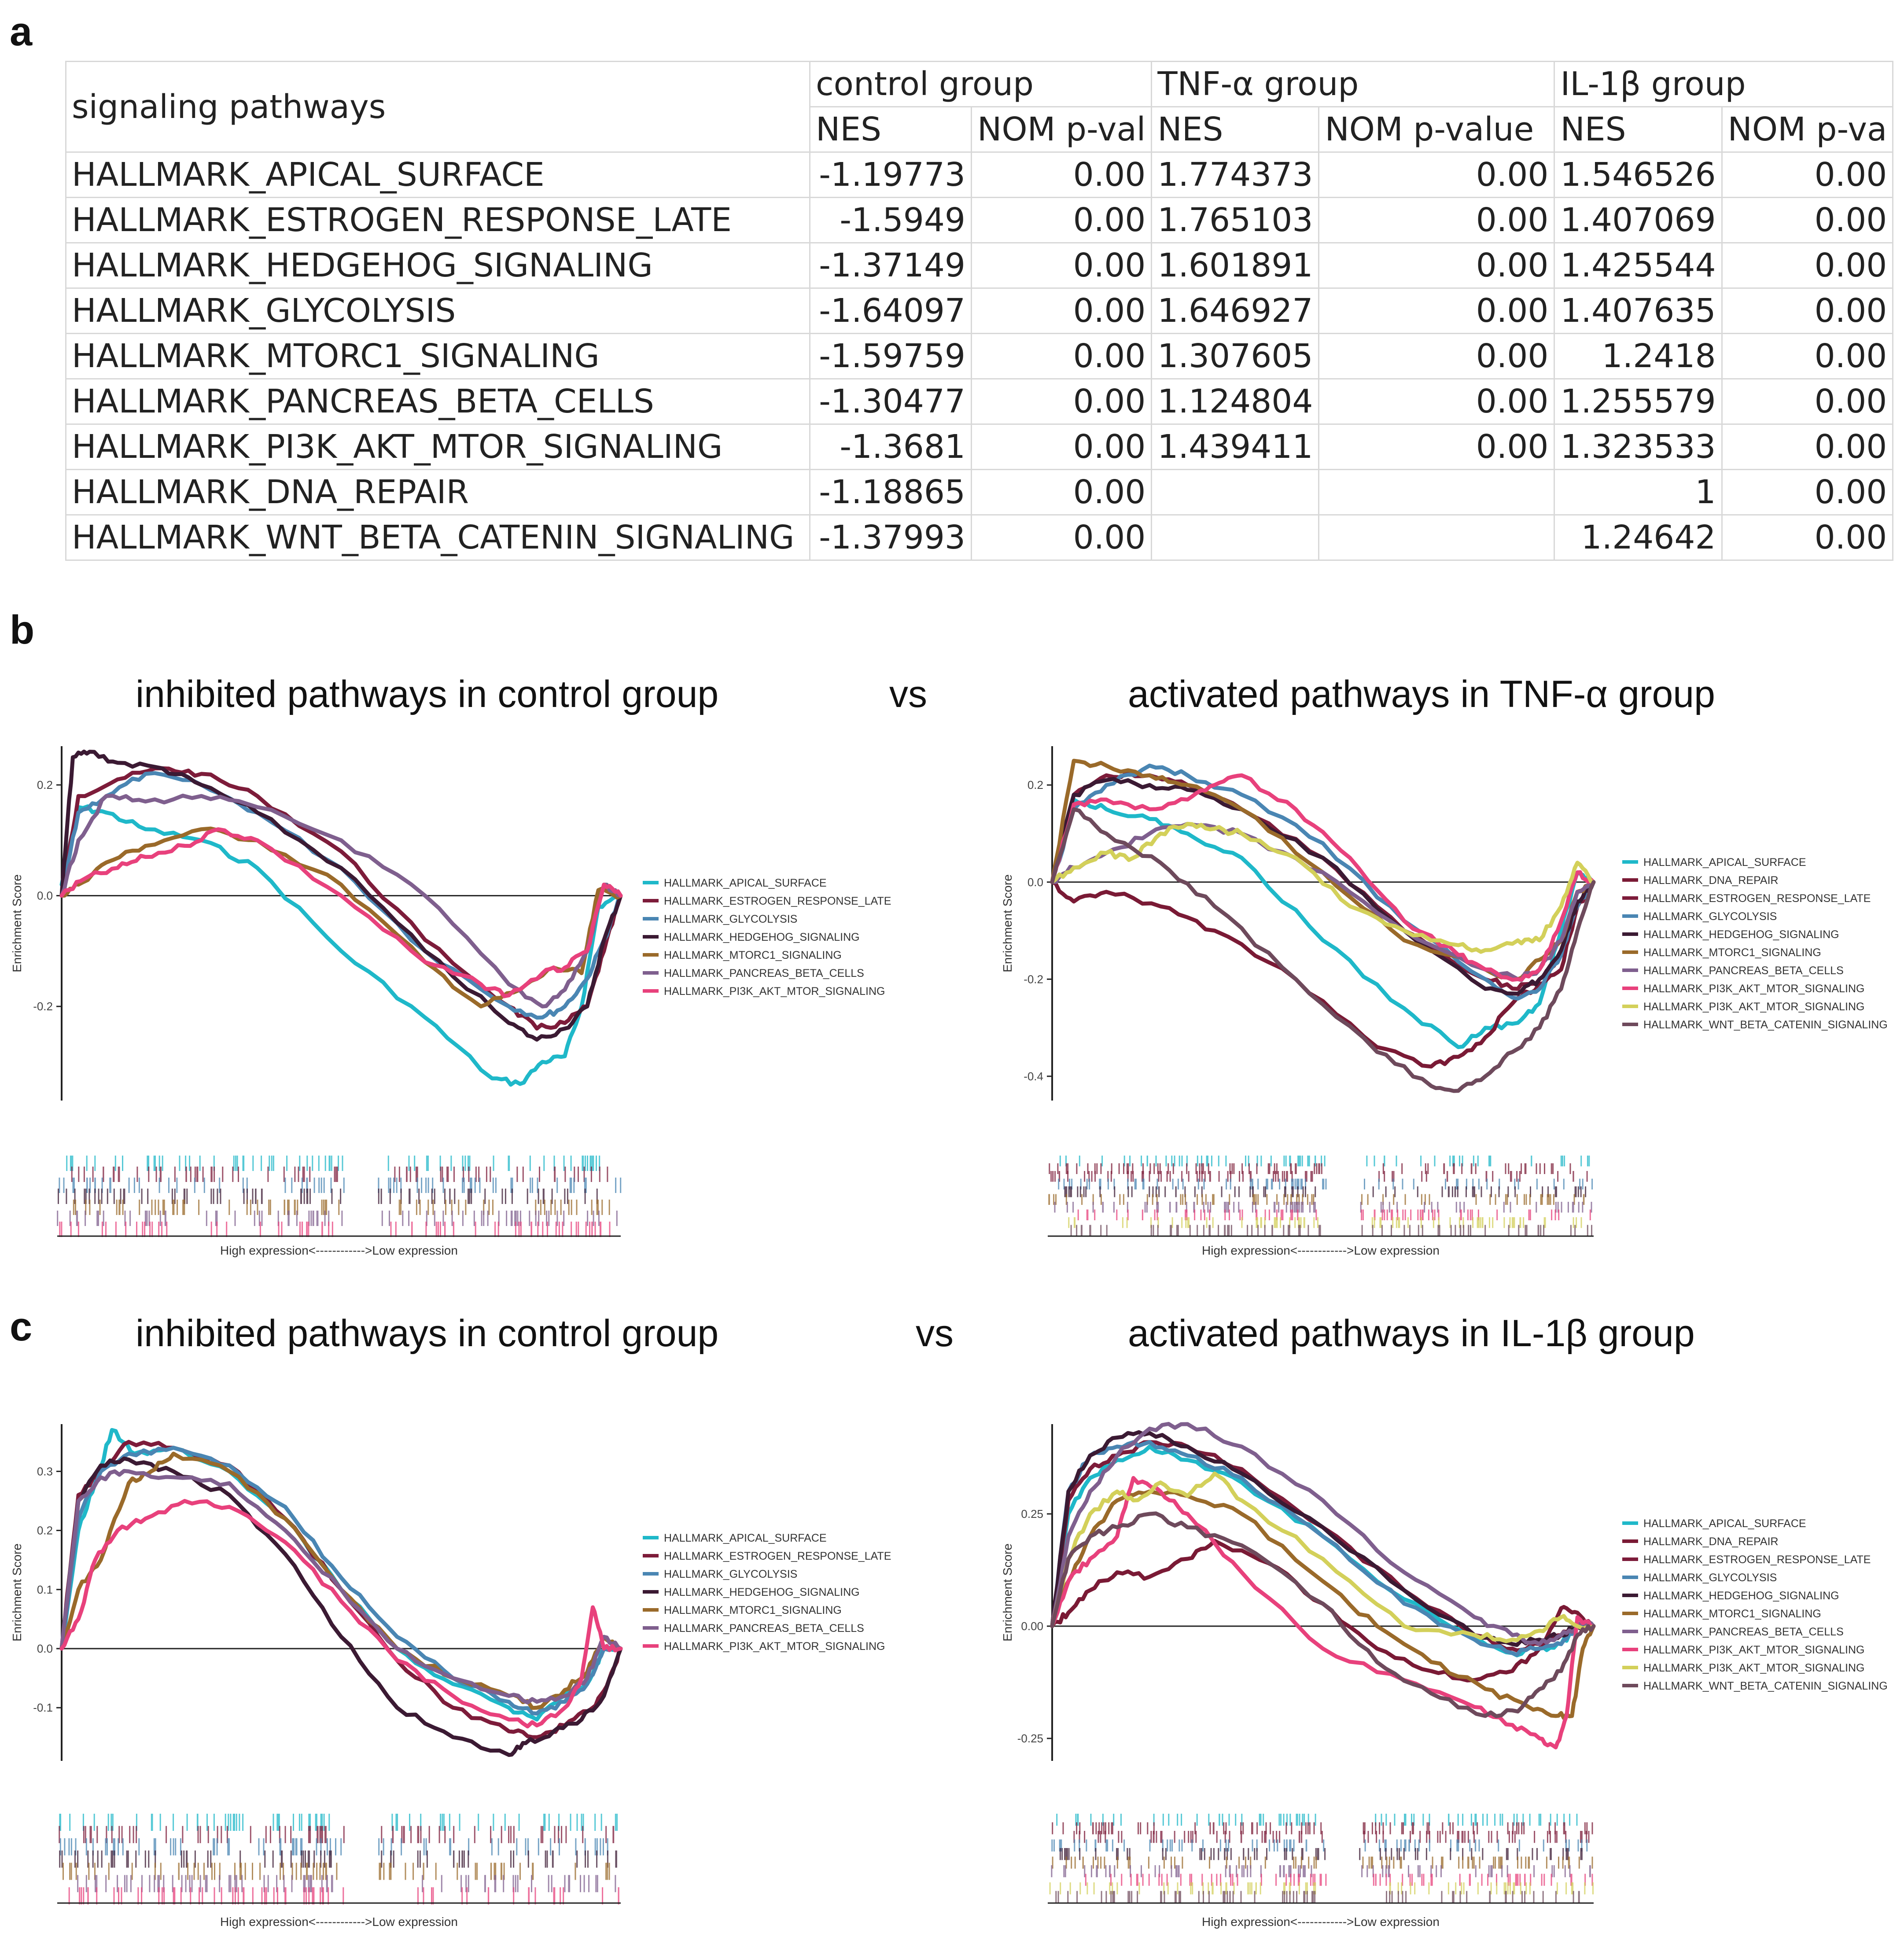 Image resolution: width=1904 pixels, height=1944 pixels. Describe the element at coordinates (438, 310) in the screenshot. I see `pathway-name-cell: HALLMARK_GLYCOLYSIS` at that location.